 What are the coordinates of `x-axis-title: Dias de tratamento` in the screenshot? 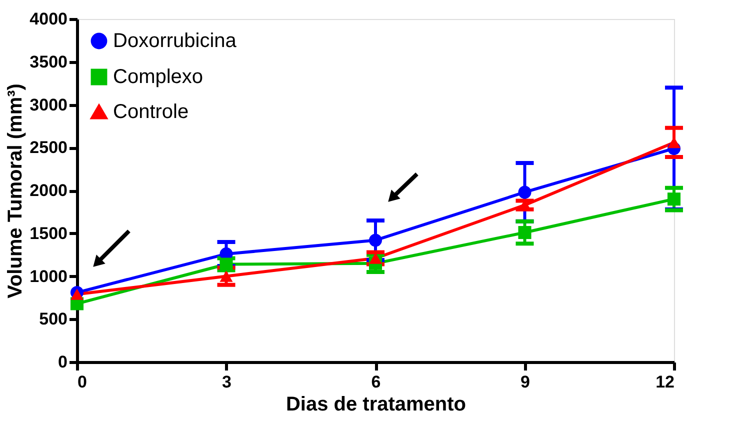 It's located at (376, 405).